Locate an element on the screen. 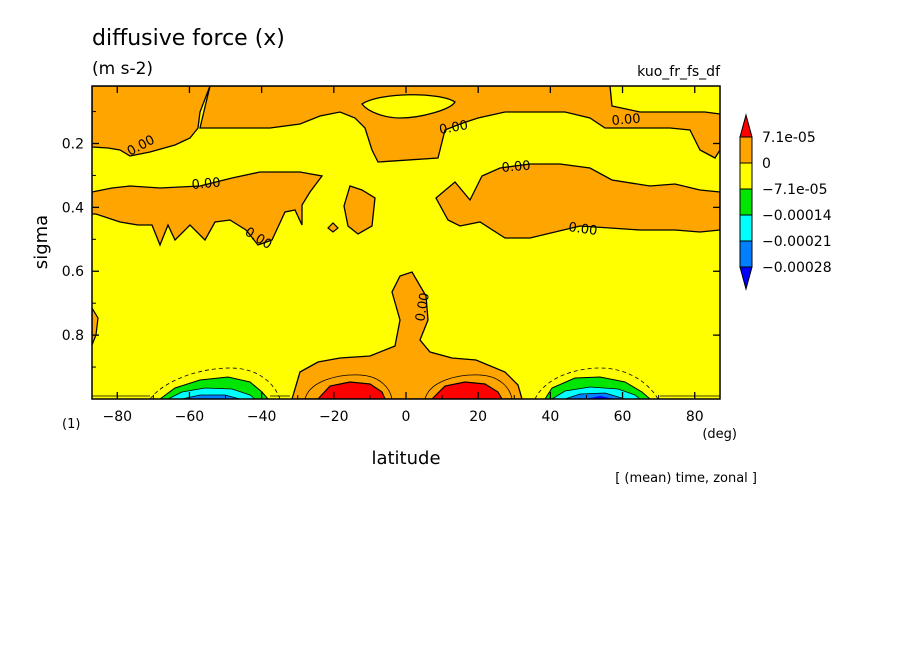 This screenshot has height=654, width=904. left-dashed-contour is located at coordinates (215, 383).